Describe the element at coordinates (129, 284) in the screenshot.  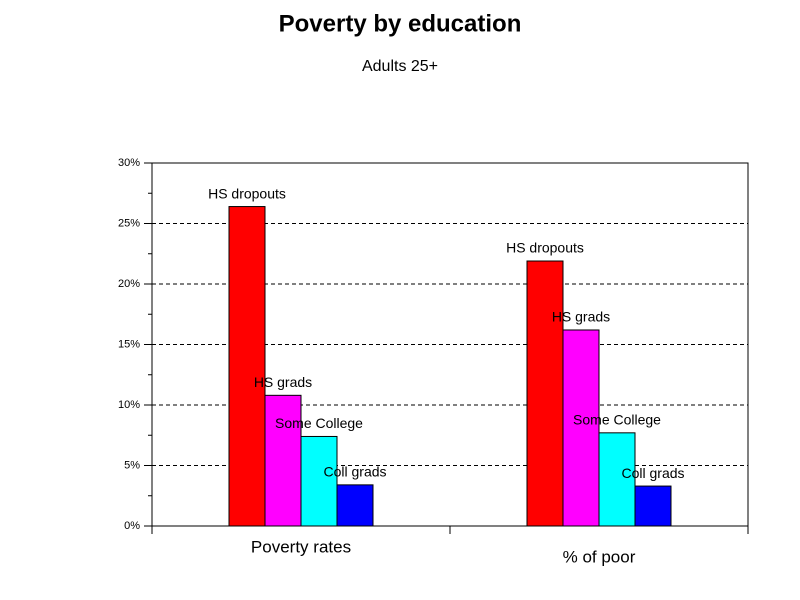
I see `y-tick-label: 20%` at that location.